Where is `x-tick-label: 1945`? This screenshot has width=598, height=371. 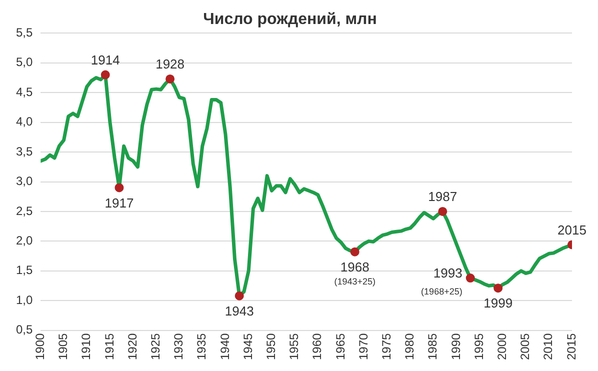
x-tick-label: 1945 is located at coordinates (247, 346).